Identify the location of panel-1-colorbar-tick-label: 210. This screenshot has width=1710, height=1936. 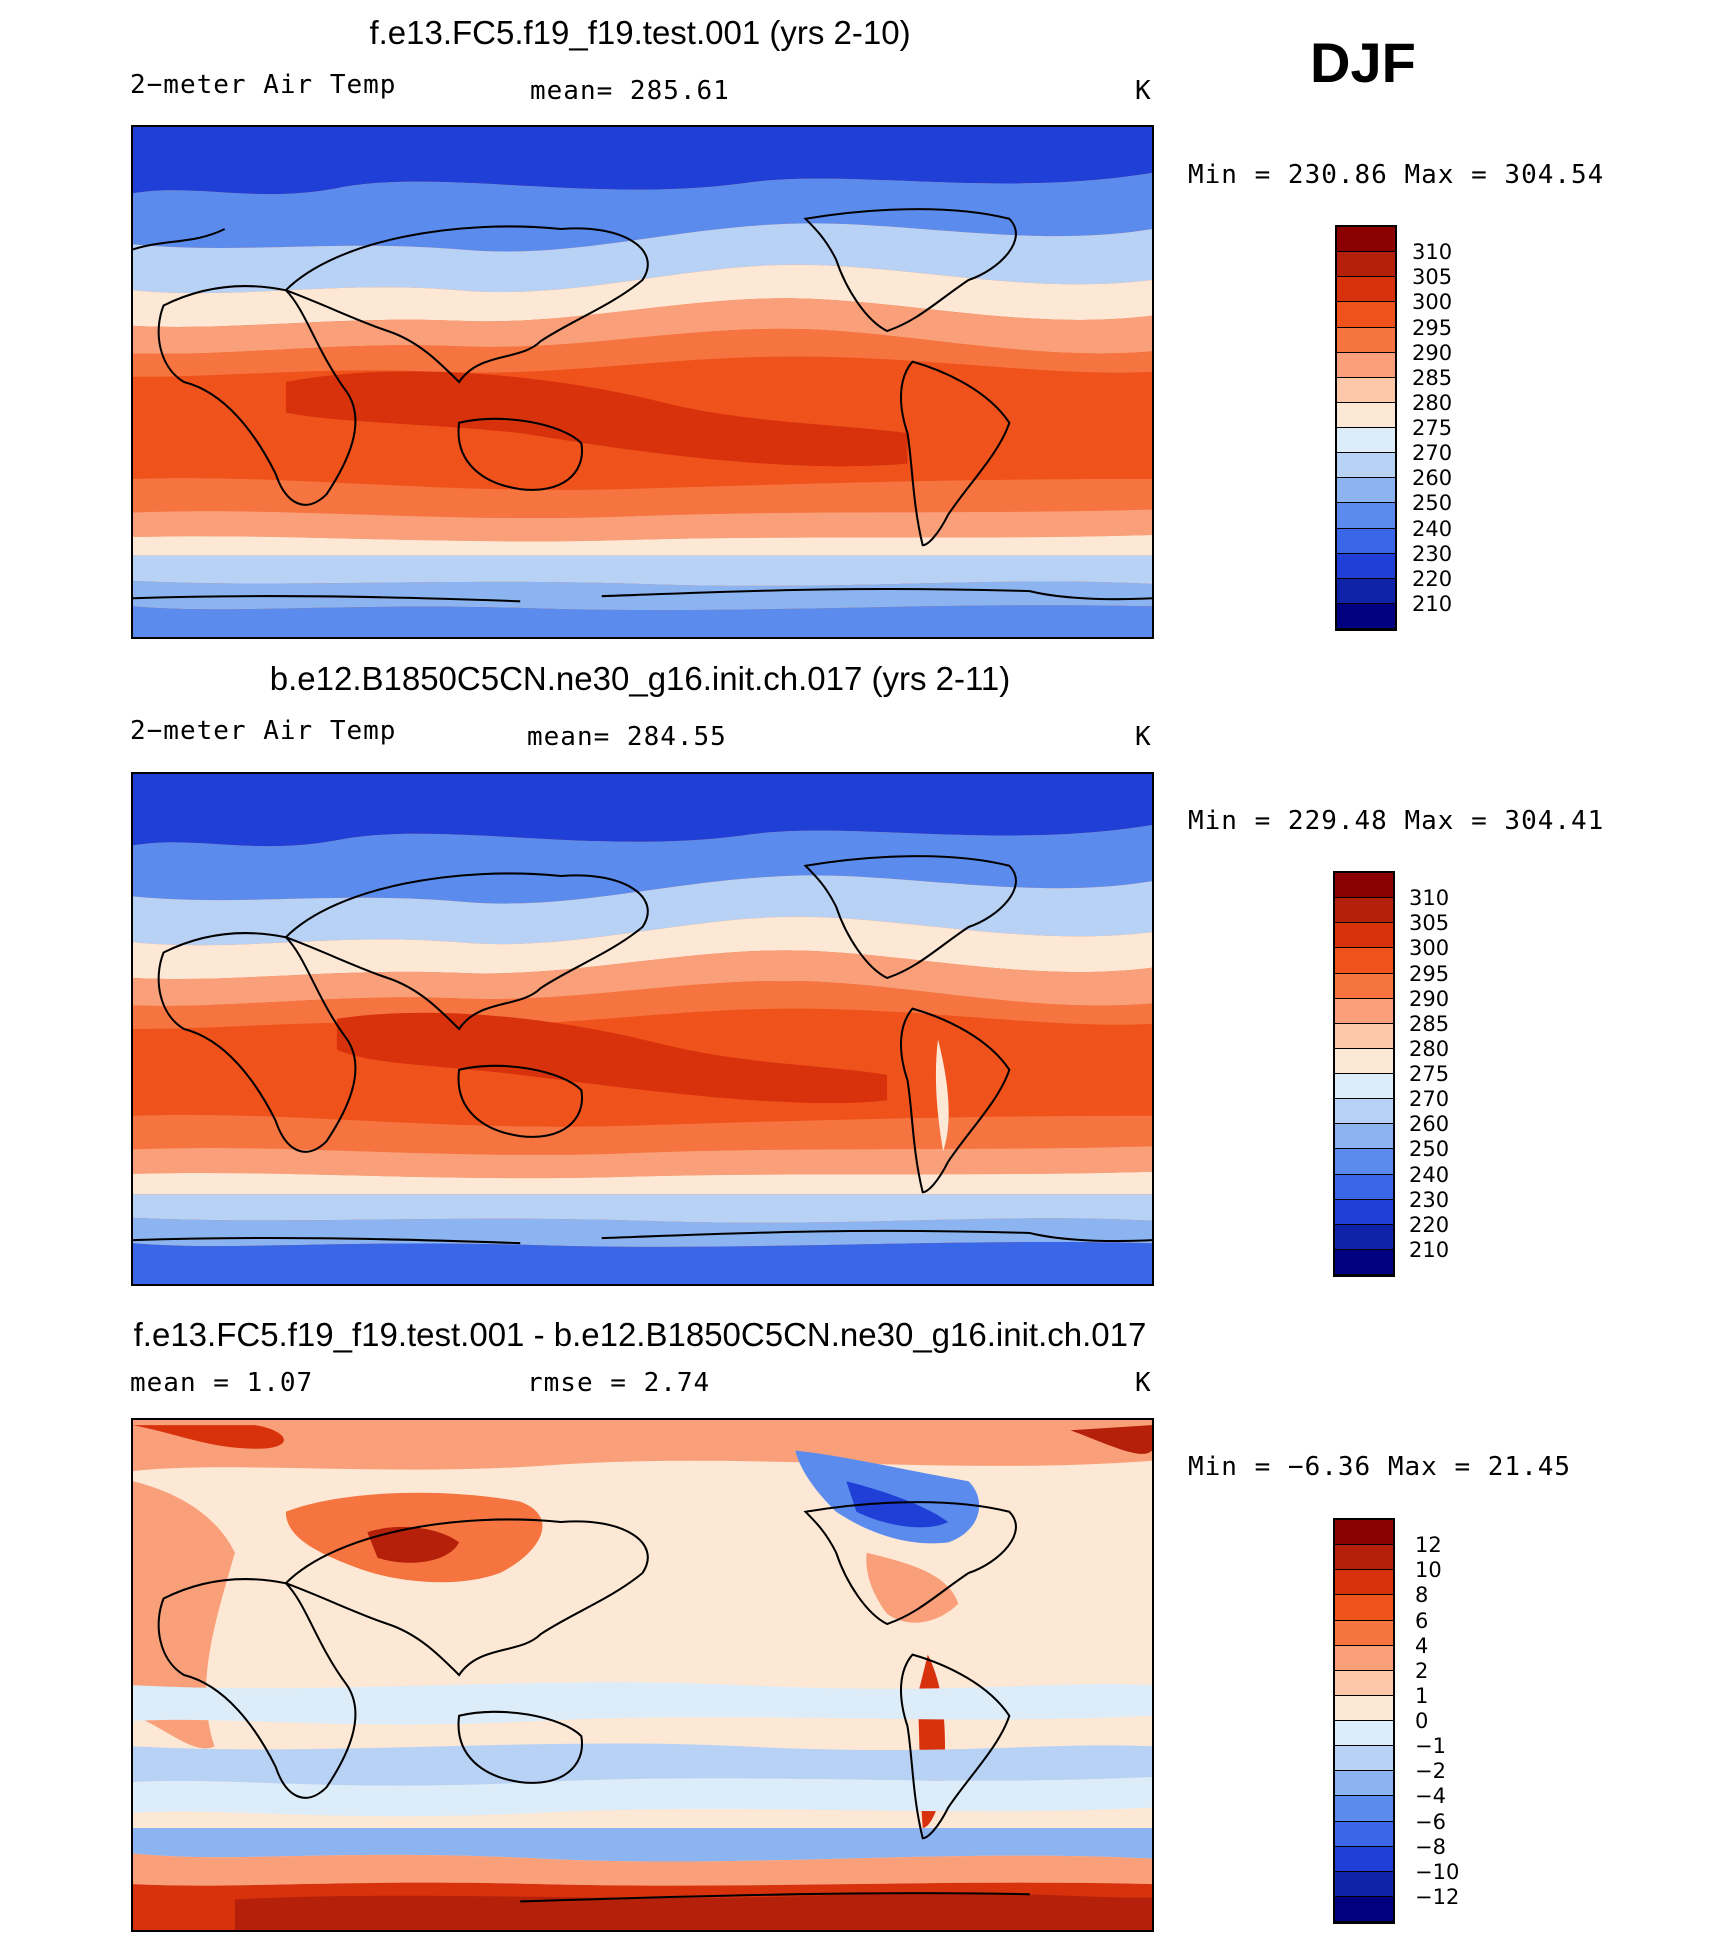
(1432, 603).